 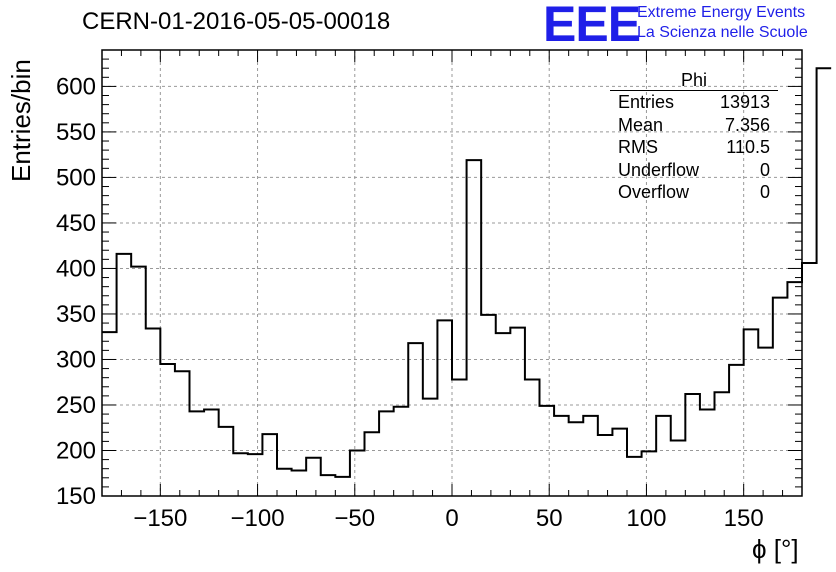 What do you see at coordinates (76, 359) in the screenshot?
I see `y-tick-label: 300` at bounding box center [76, 359].